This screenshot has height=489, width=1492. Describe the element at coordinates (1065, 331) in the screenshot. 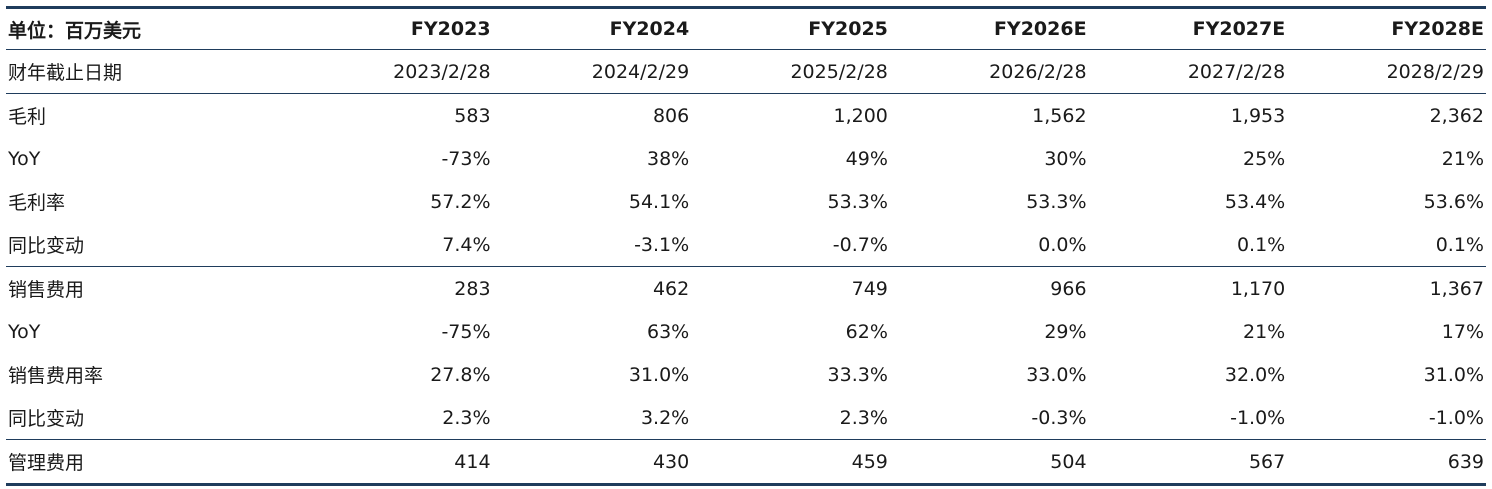

I see `table-cell: 29%` at that location.